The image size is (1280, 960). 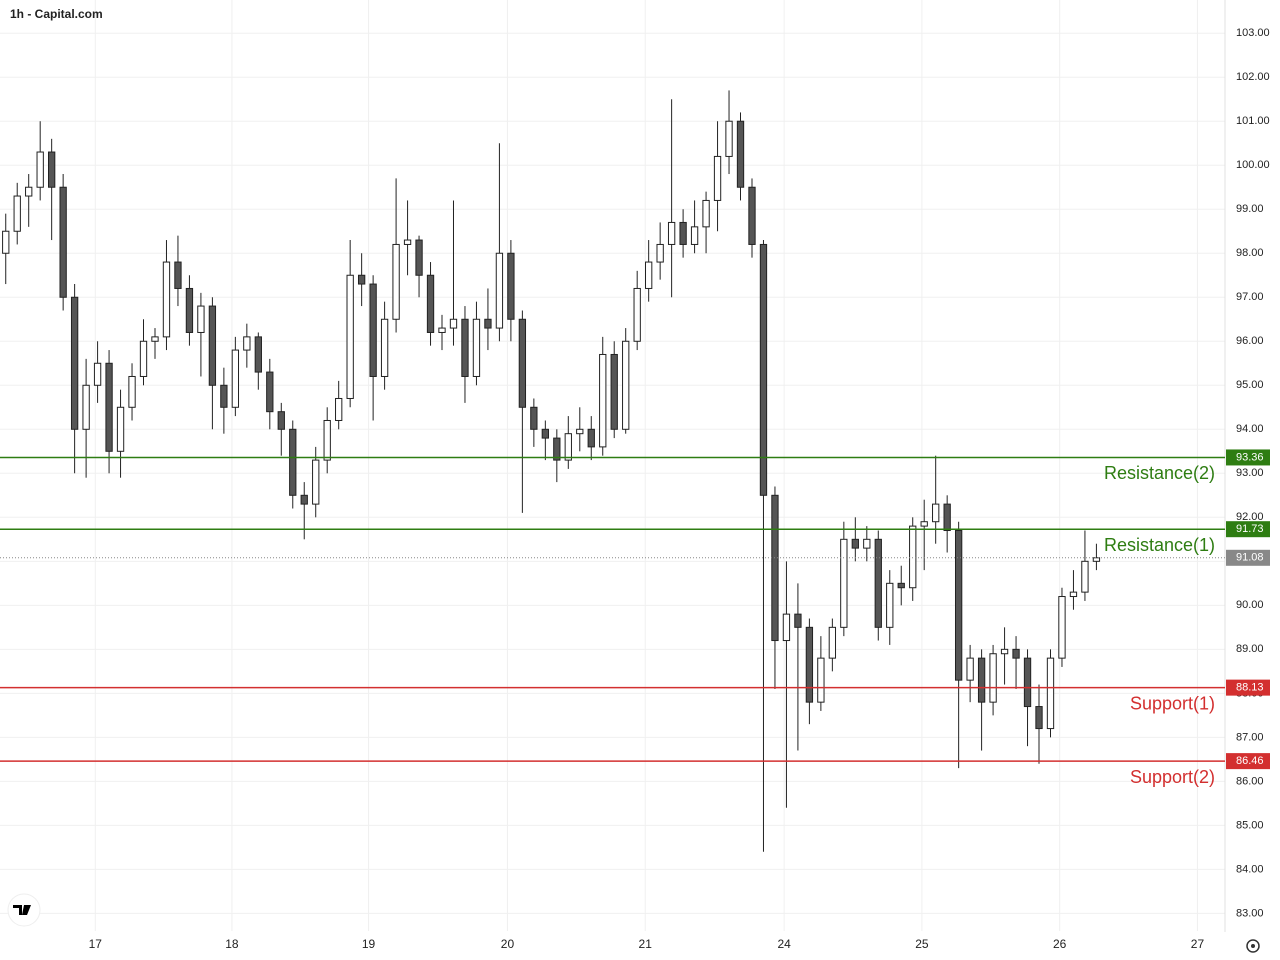 What do you see at coordinates (1172, 777) in the screenshot?
I see `level-name: Support(2)` at bounding box center [1172, 777].